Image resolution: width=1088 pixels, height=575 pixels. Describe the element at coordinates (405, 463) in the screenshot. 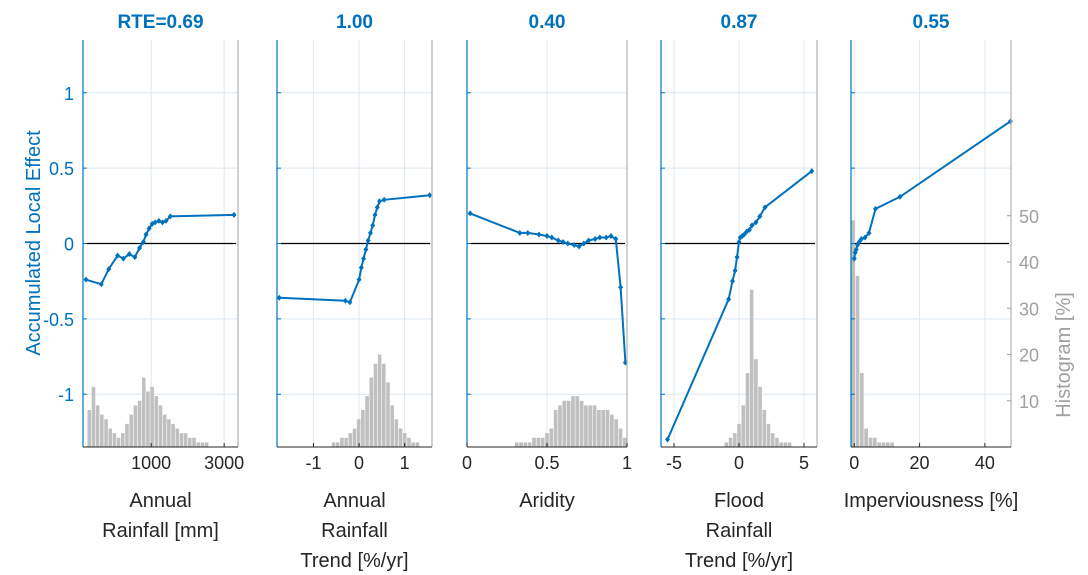

I see `x-tick-label: 1` at that location.